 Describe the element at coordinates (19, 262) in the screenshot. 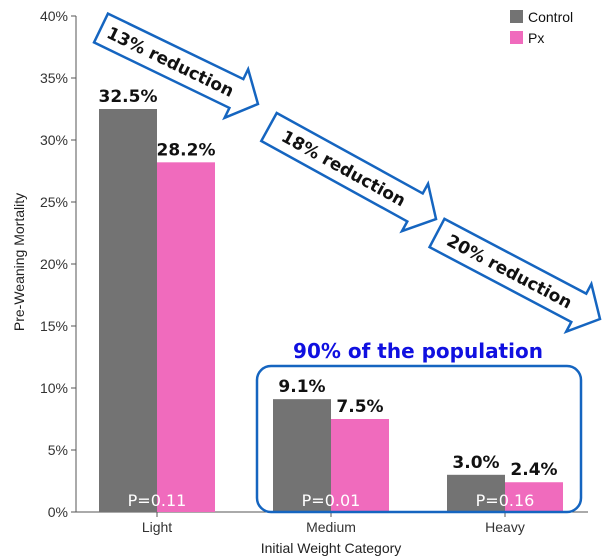

I see `y-axis-title: Pre-Weaning Mortality` at that location.